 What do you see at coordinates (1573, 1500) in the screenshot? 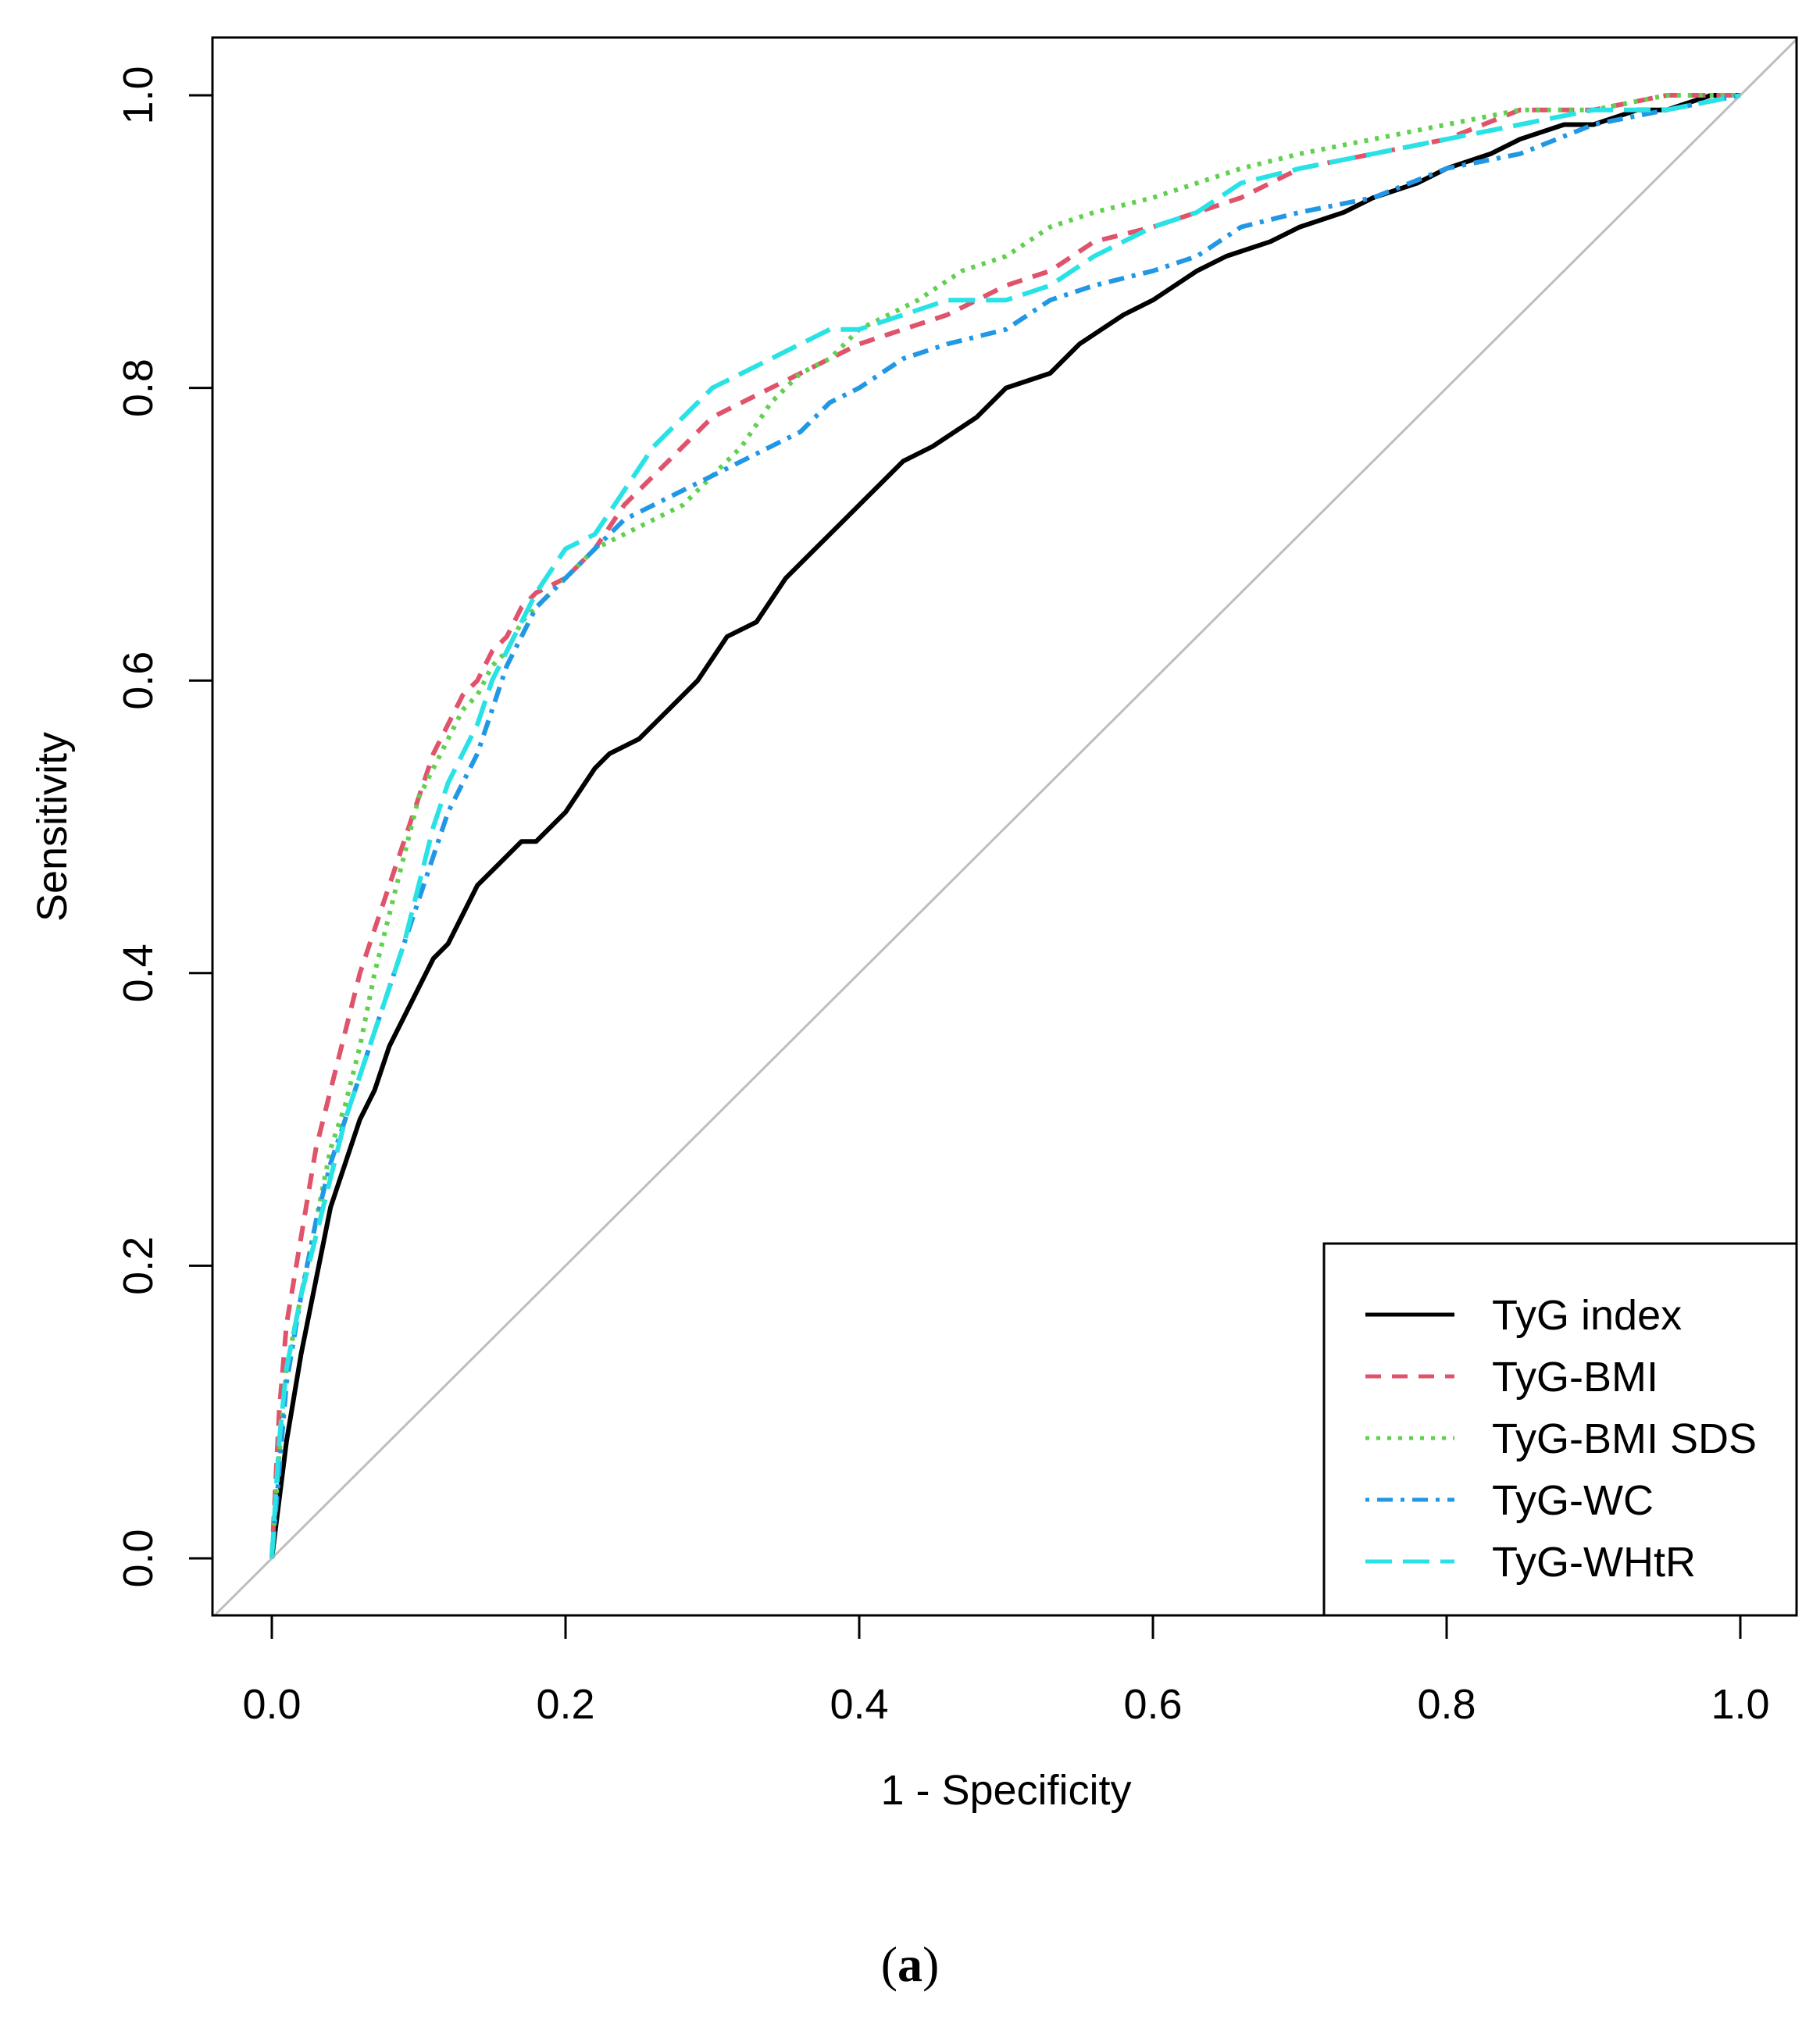
I see `legend-label: TyG-WC` at bounding box center [1573, 1500].